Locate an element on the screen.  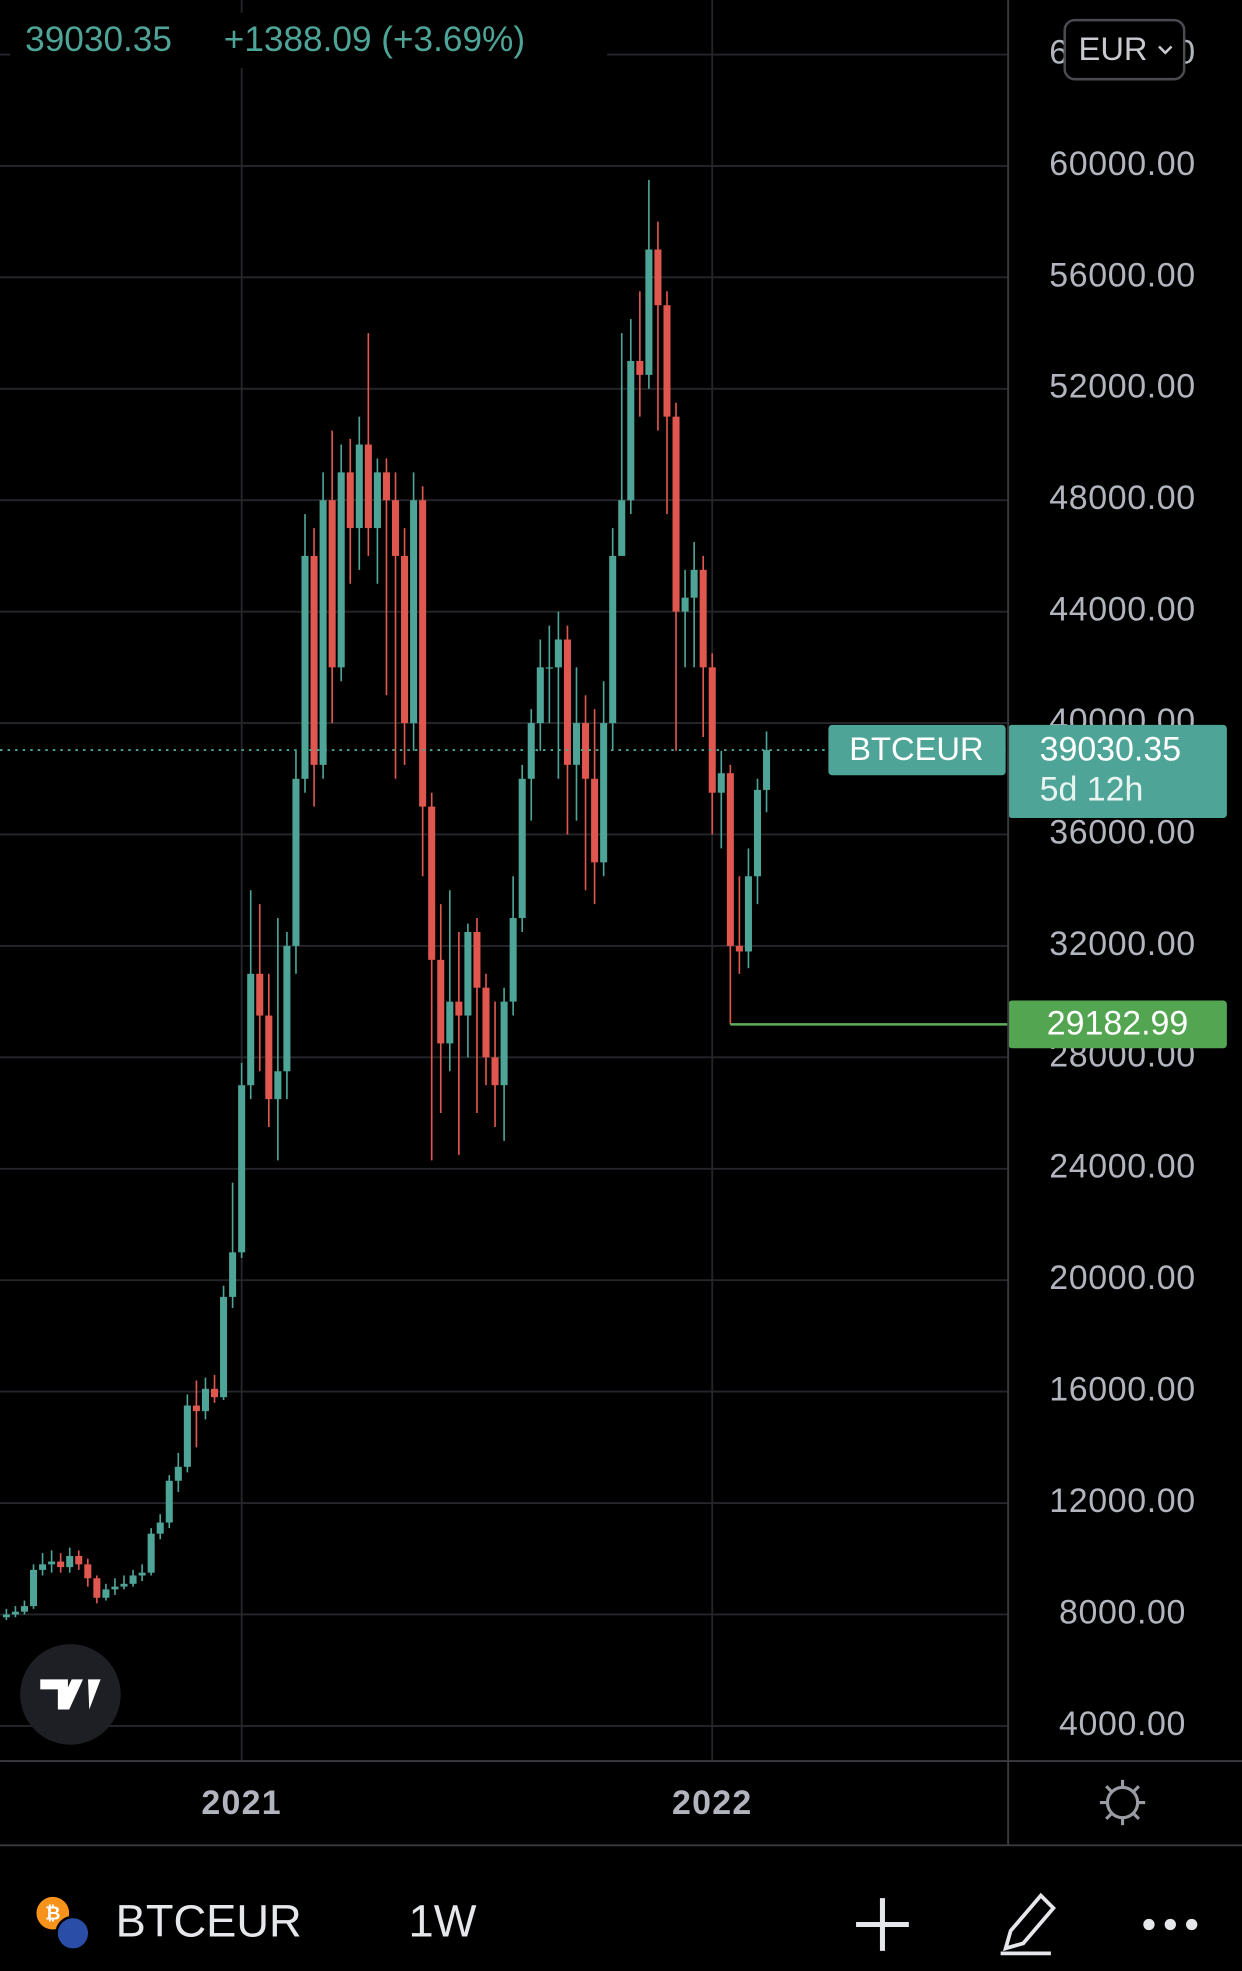
currency-button-bg is located at coordinates (1124, 49).